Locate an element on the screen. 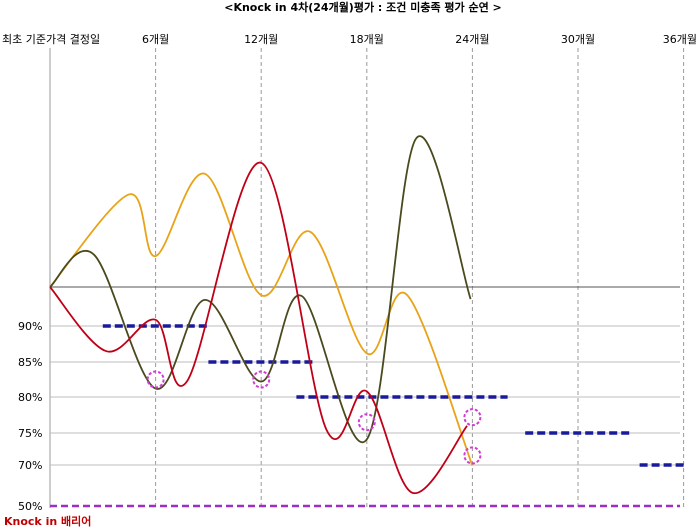  period-header: 6개월 is located at coordinates (155, 39).